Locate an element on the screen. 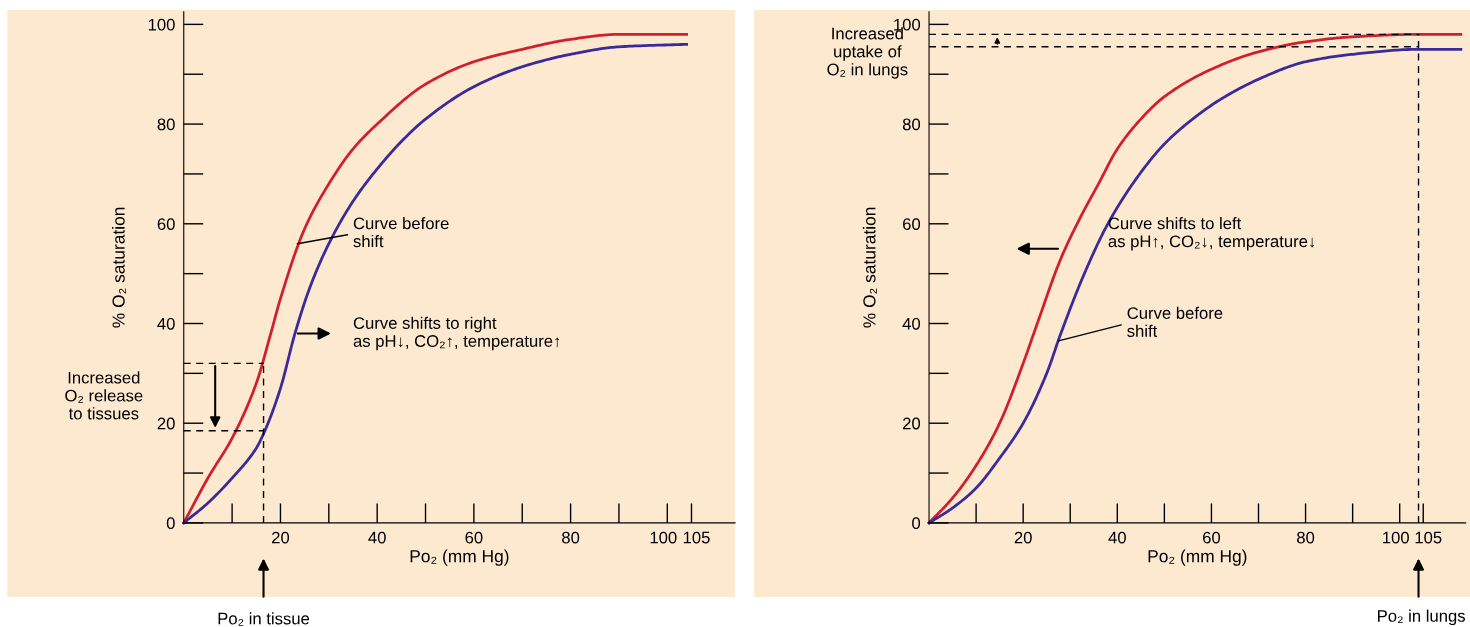  y-tick-label: 100 is located at coordinates (161, 24).